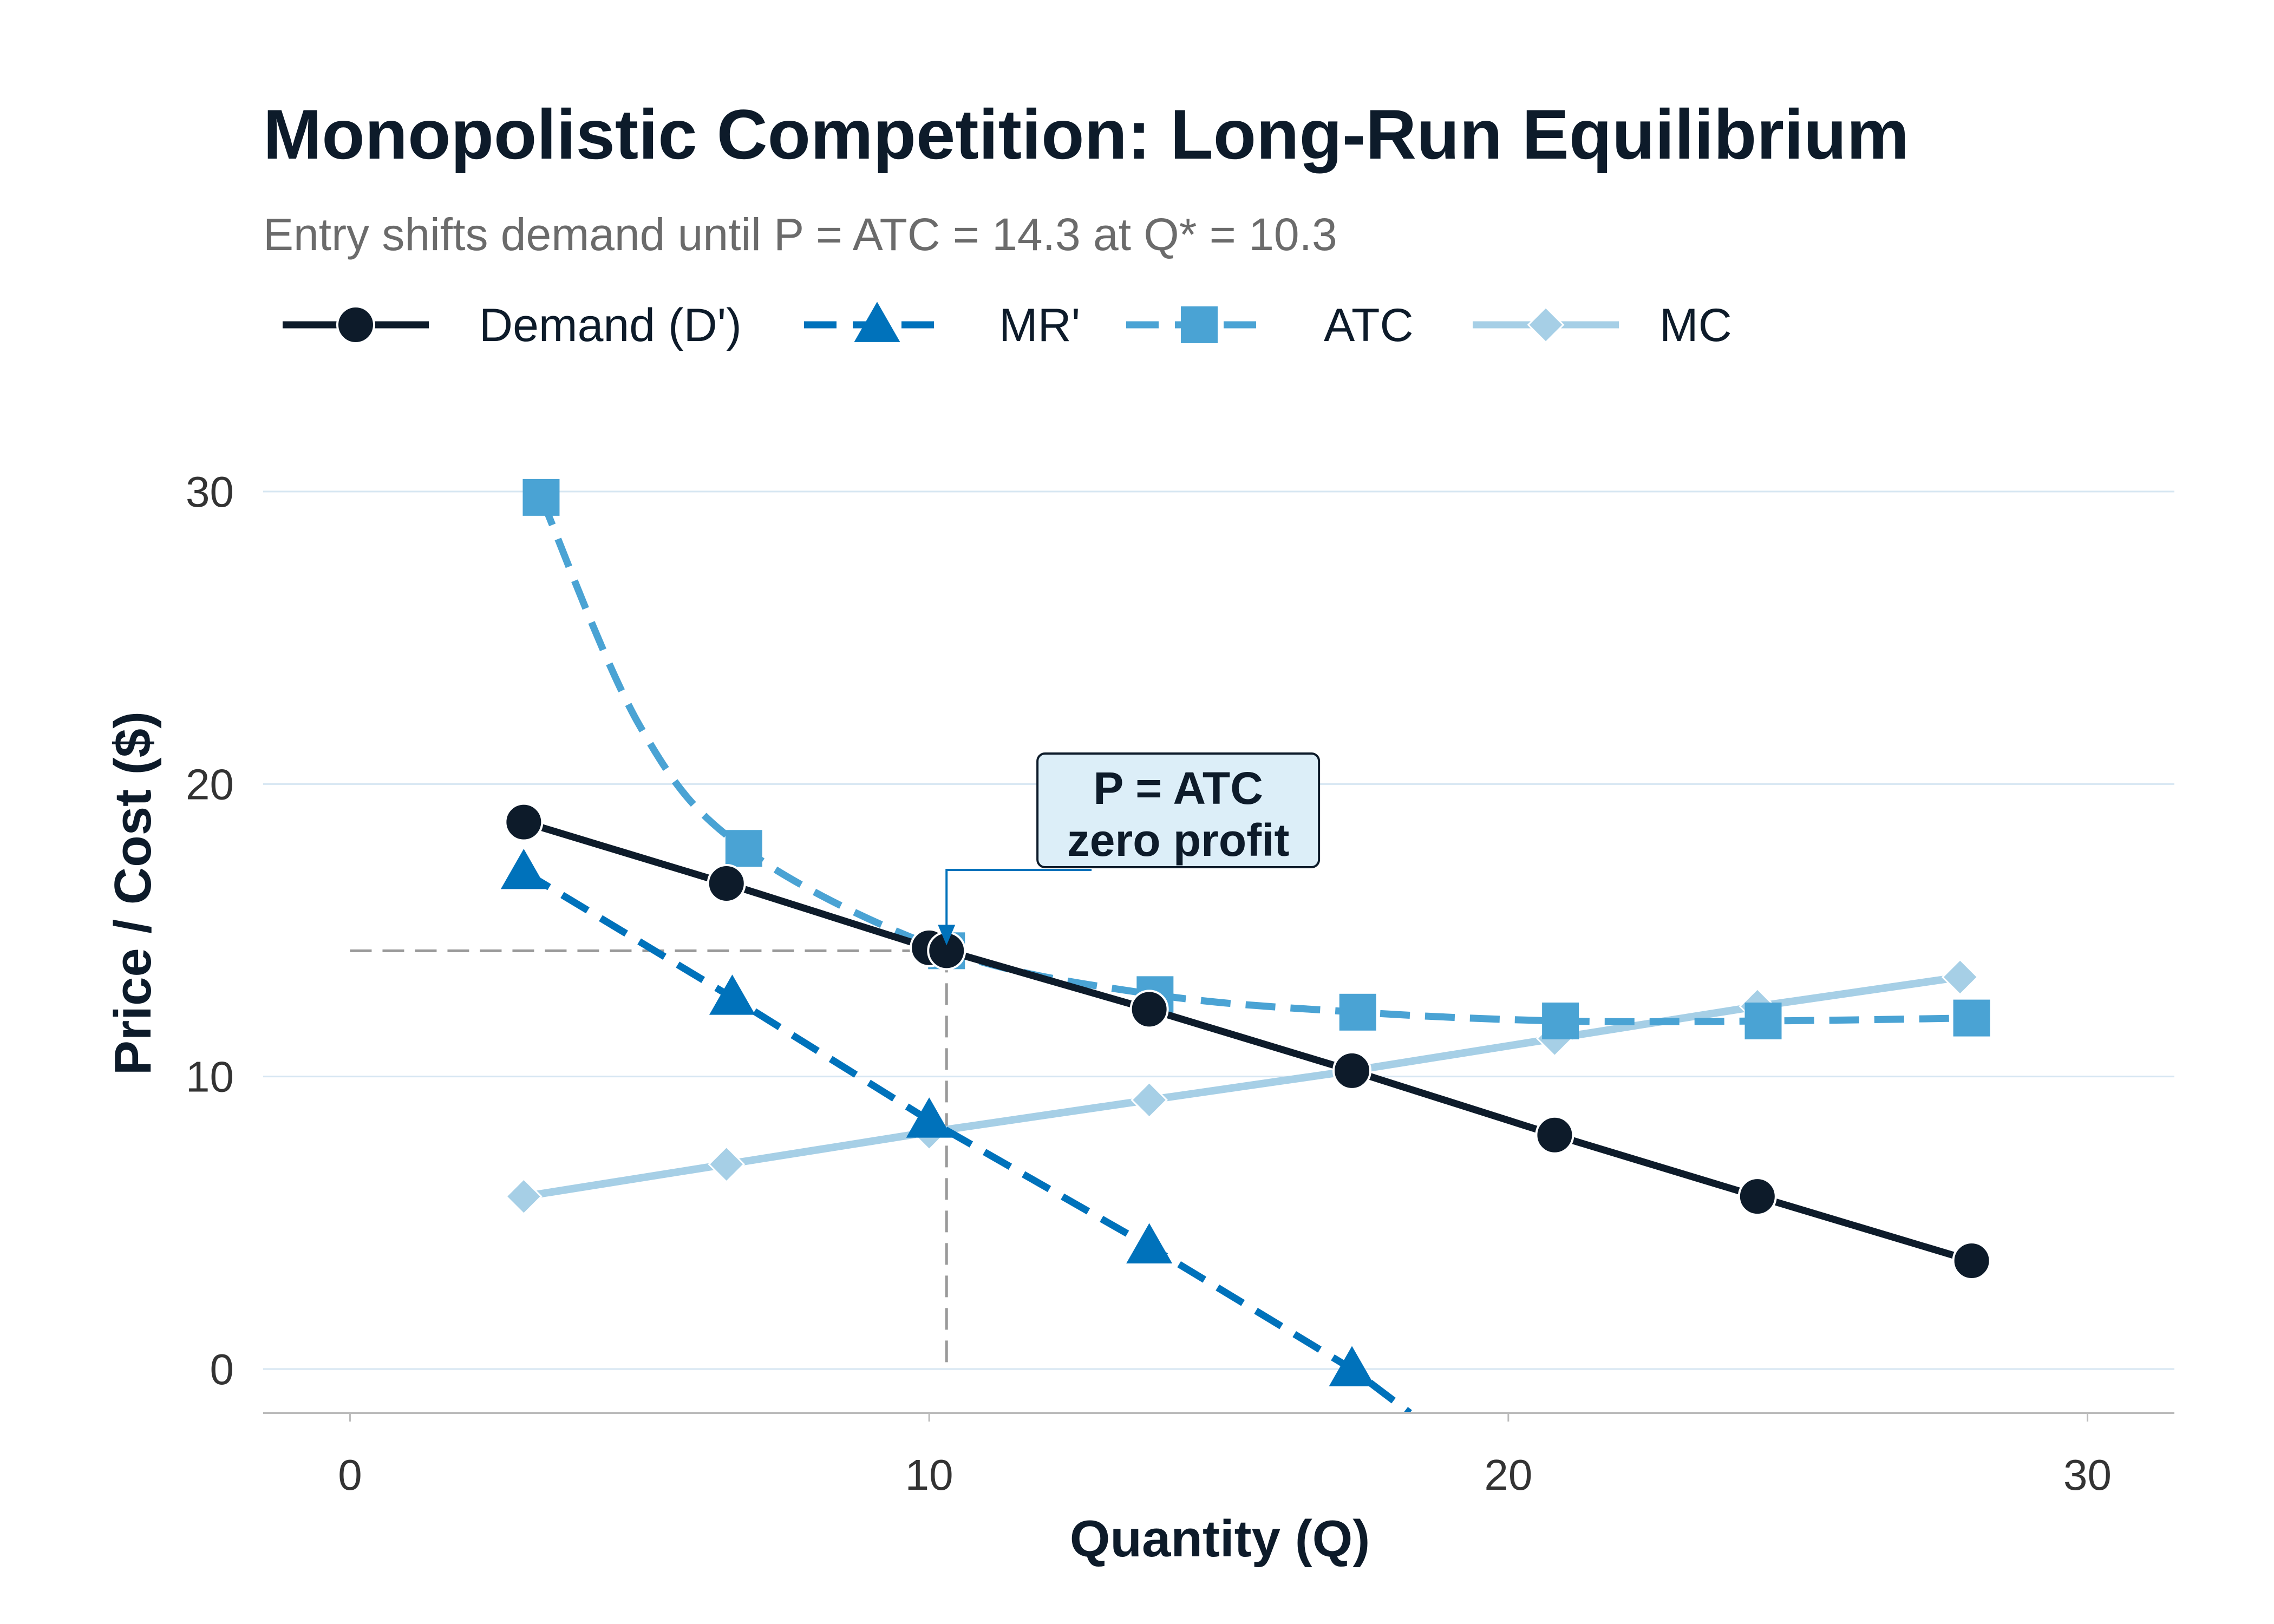 This screenshot has width=2274, height=1624. I want to click on y-tick-label: 20, so click(210, 784).